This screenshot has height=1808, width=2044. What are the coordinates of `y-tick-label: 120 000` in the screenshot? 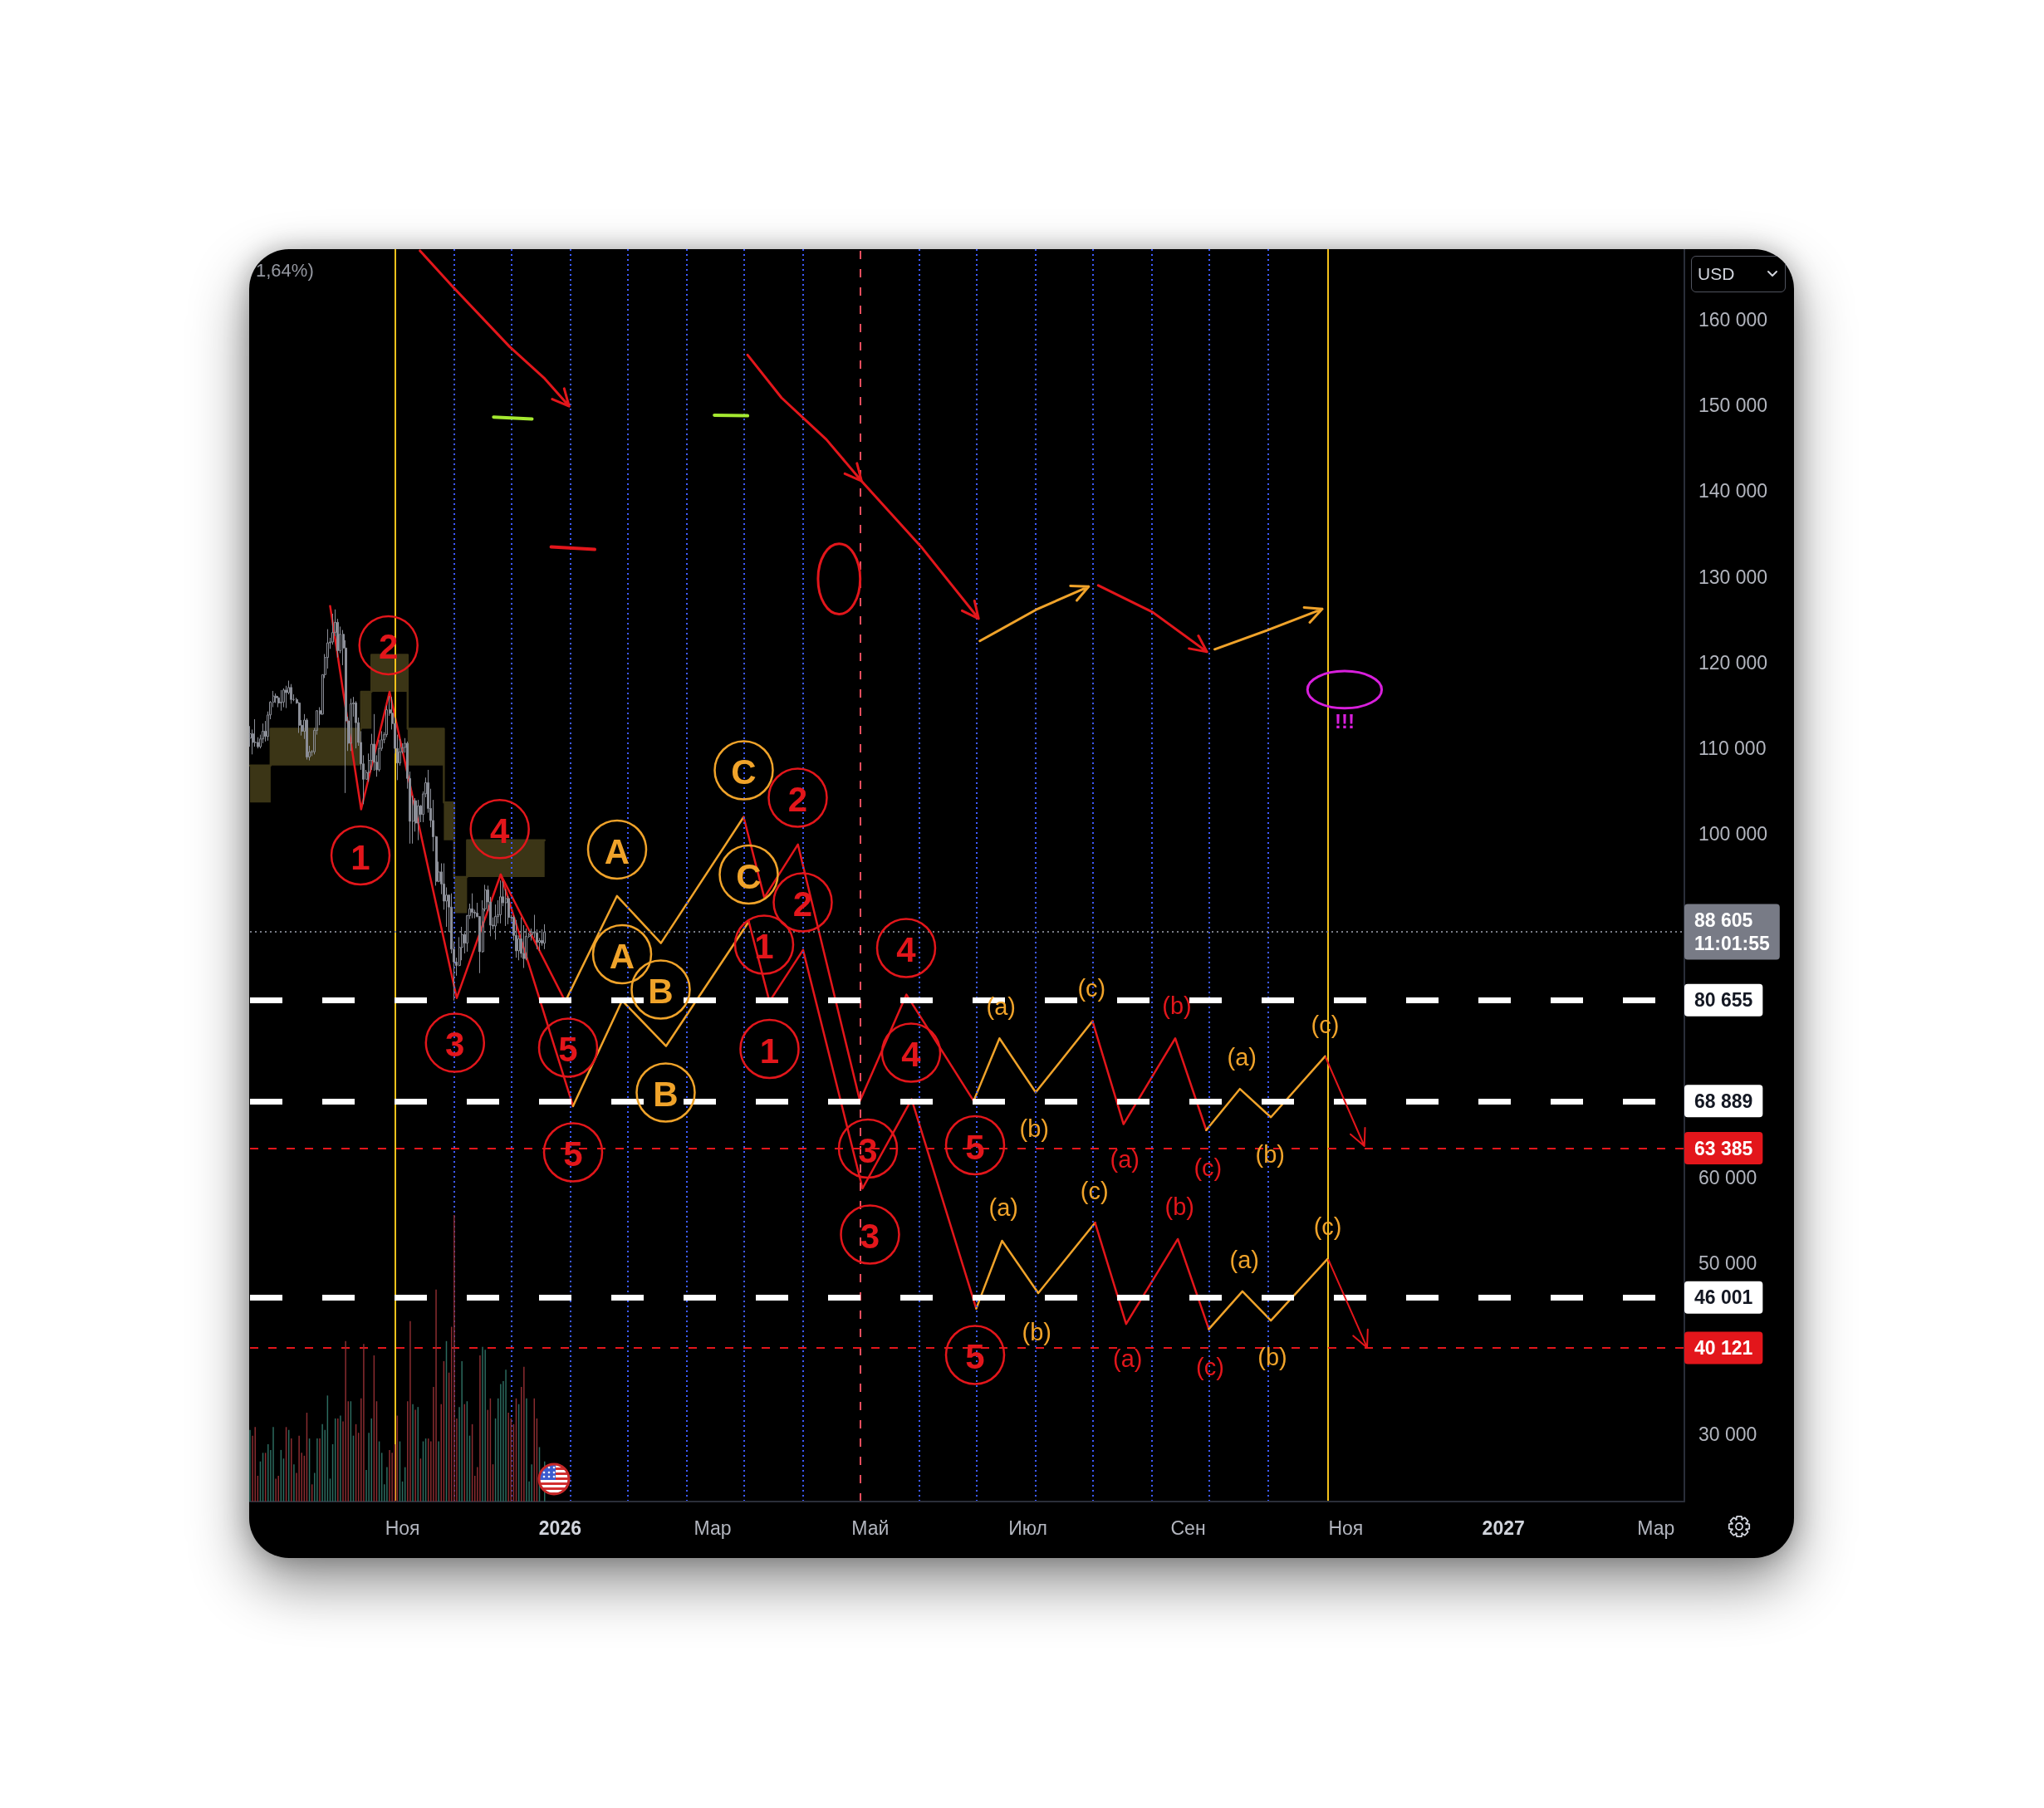 It's located at (1733, 662).